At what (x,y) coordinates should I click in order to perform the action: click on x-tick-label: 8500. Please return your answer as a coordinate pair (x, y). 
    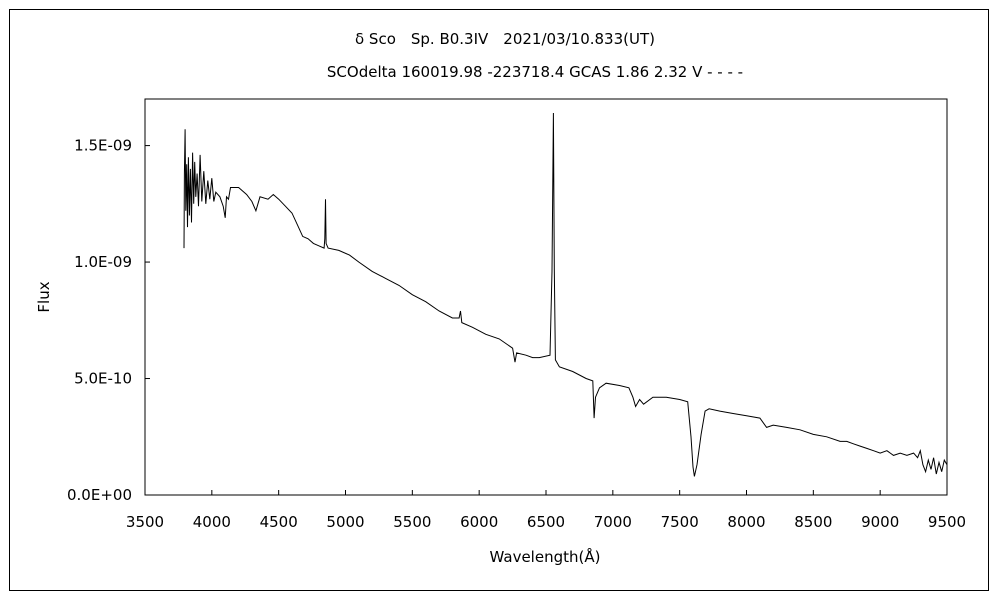
    Looking at the image, I should click on (813, 522).